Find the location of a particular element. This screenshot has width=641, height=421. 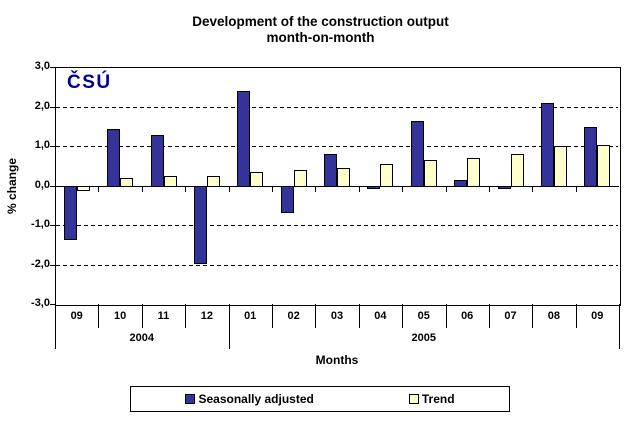

x-month-label: 05 is located at coordinates (423, 316).